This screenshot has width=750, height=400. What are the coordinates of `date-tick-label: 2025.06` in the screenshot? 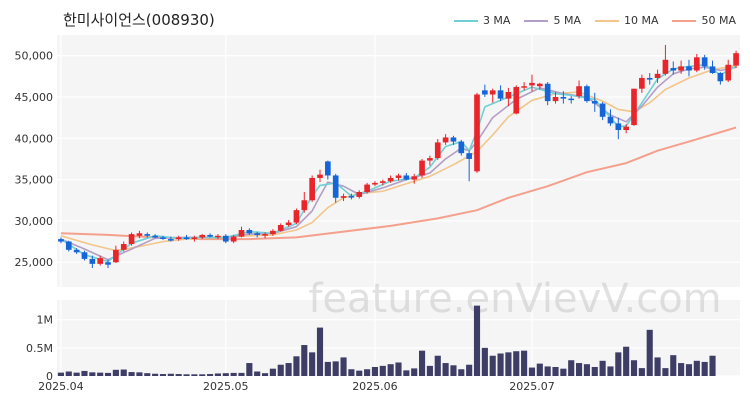 It's located at (375, 386).